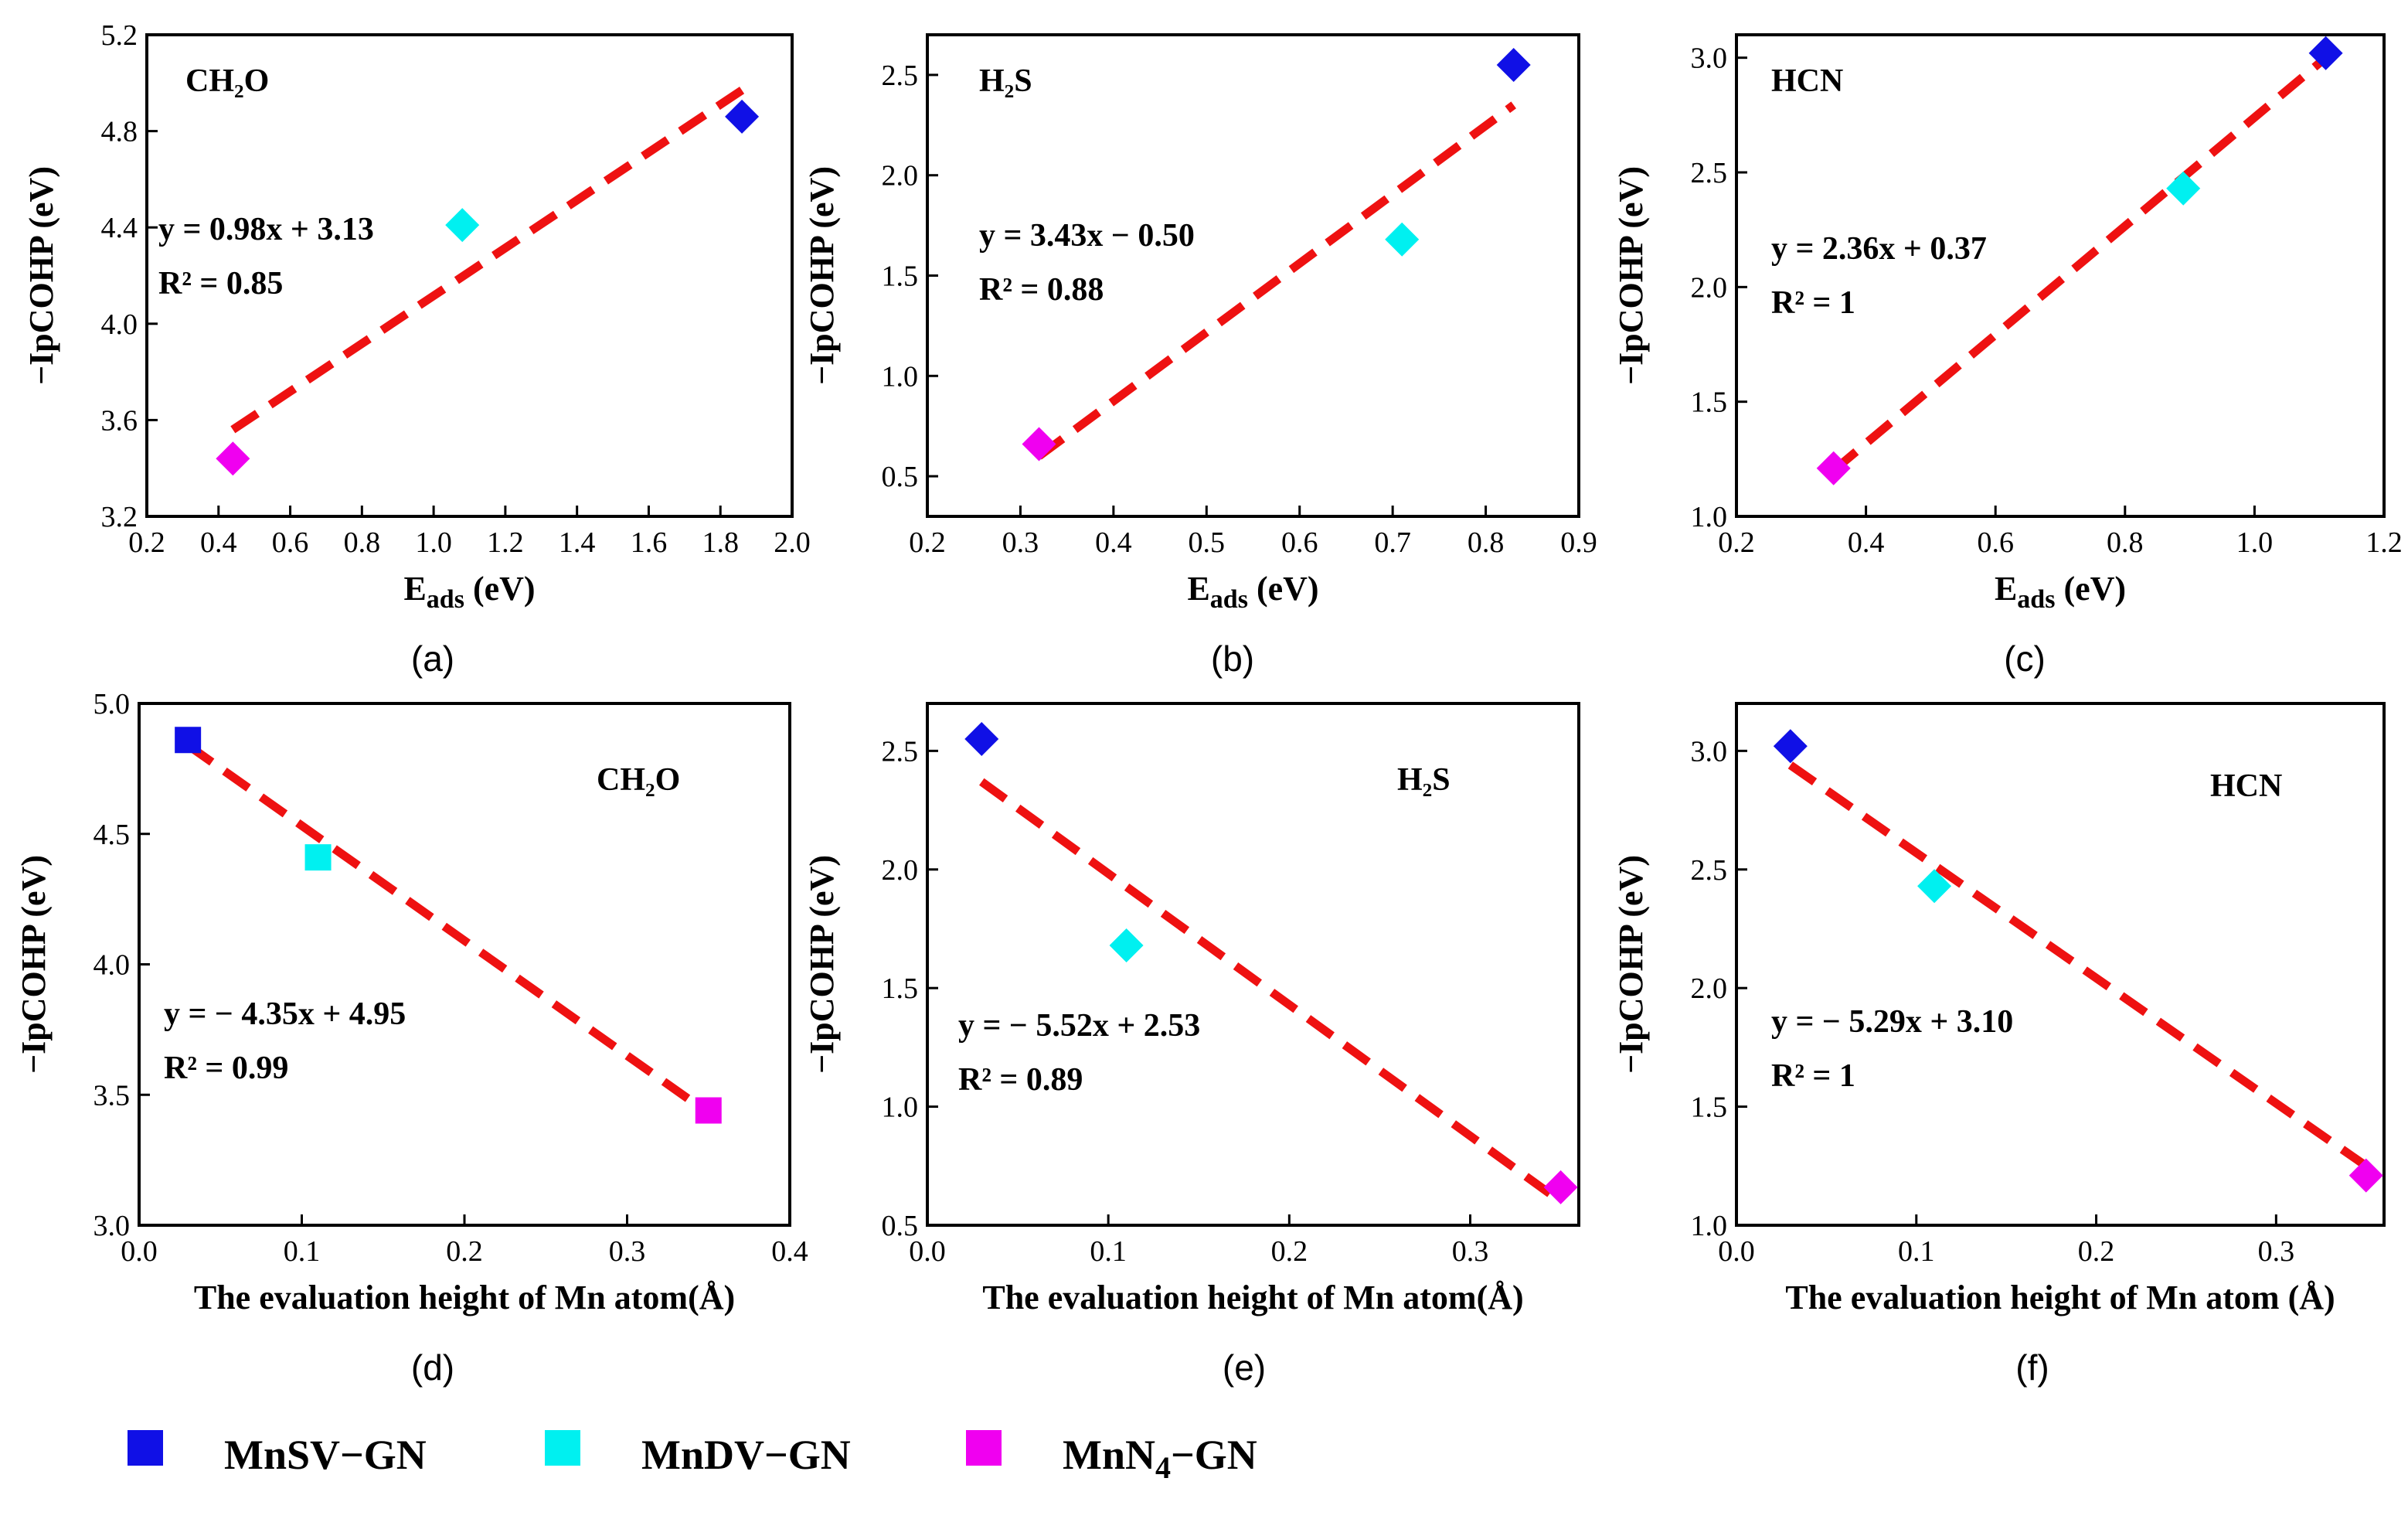 Image resolution: width=2408 pixels, height=1536 pixels. I want to click on y-tick-label: 3.6, so click(119, 420).